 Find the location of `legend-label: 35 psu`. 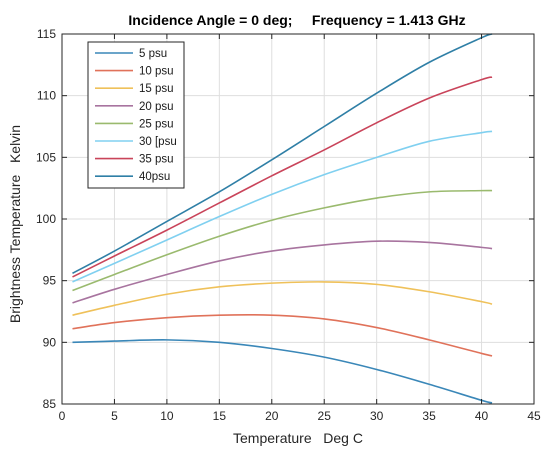

legend-label: 35 psu is located at coordinates (156, 160).